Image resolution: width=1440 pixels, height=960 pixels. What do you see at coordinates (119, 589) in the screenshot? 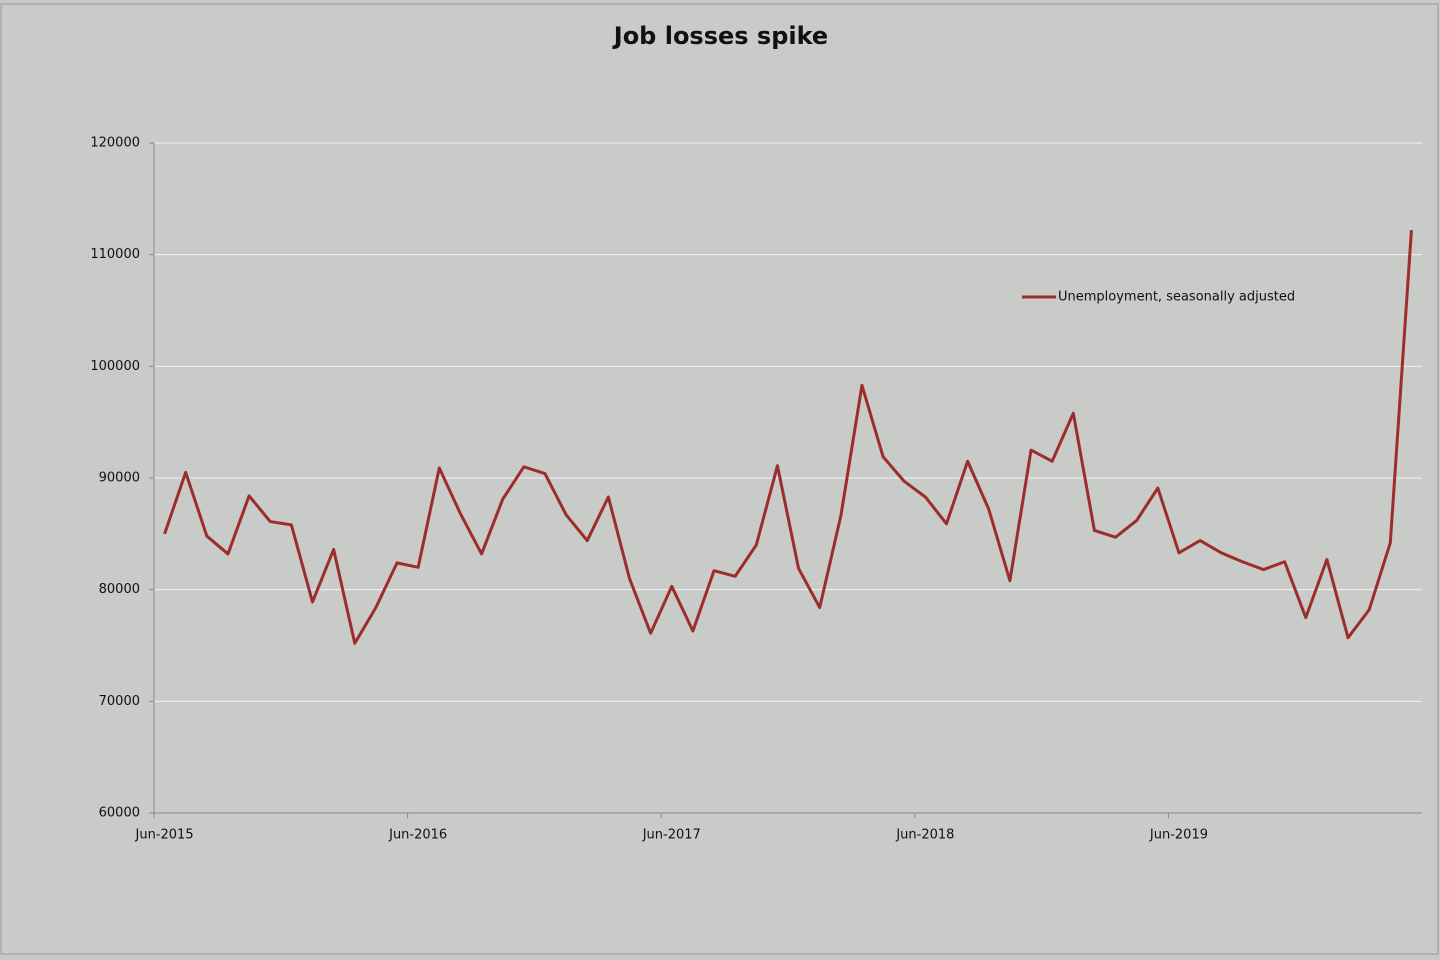
I see `y-tick-label: 80000` at bounding box center [119, 589].